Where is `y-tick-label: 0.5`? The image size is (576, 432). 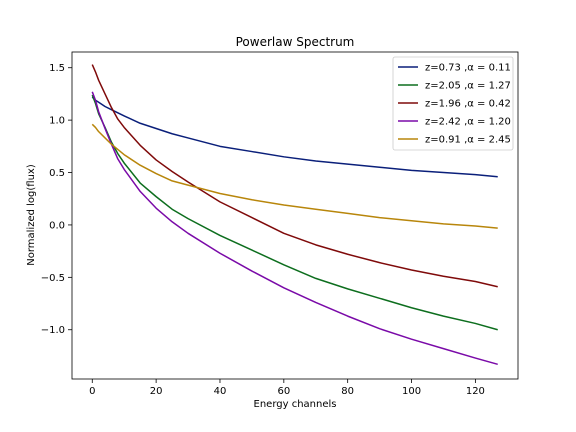 y-tick-label: 0.5 is located at coordinates (57, 173).